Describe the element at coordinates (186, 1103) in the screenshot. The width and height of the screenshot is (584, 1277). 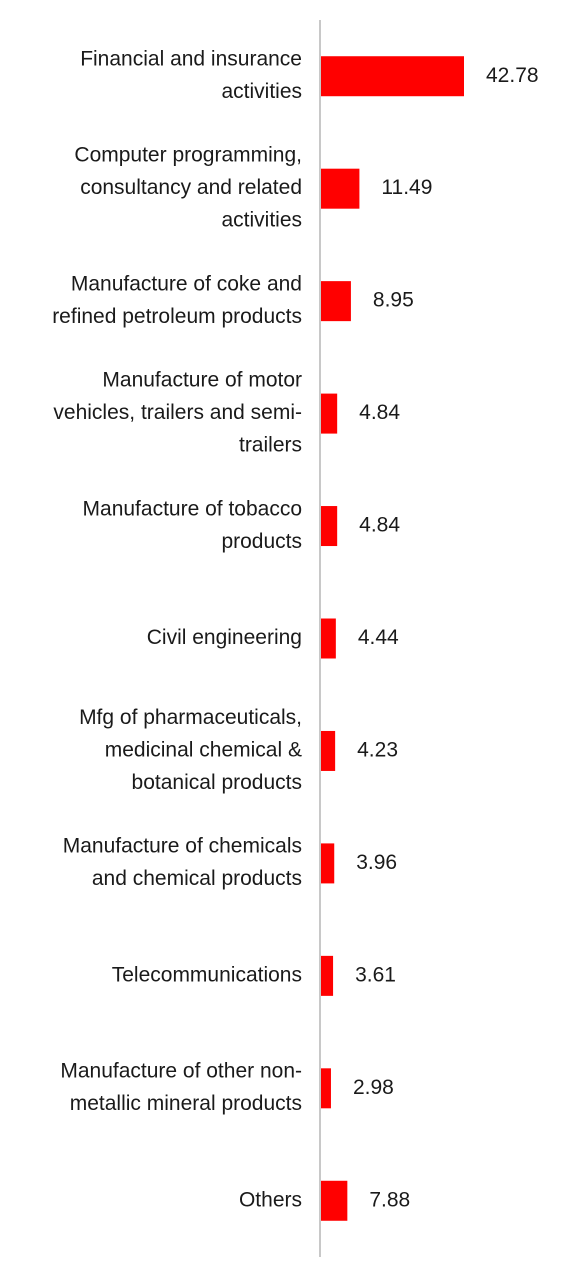
I see `category-label-line: metallic mineral products` at that location.